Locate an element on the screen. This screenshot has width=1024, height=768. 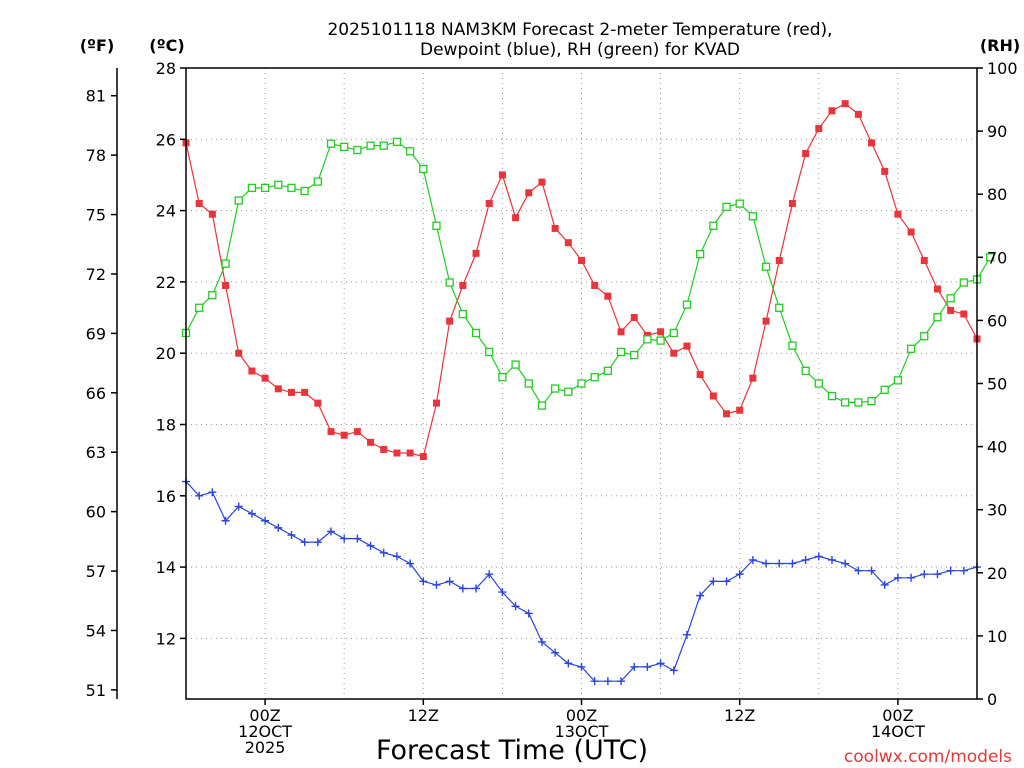
rh-tick-label: 50 is located at coordinates (997, 384).